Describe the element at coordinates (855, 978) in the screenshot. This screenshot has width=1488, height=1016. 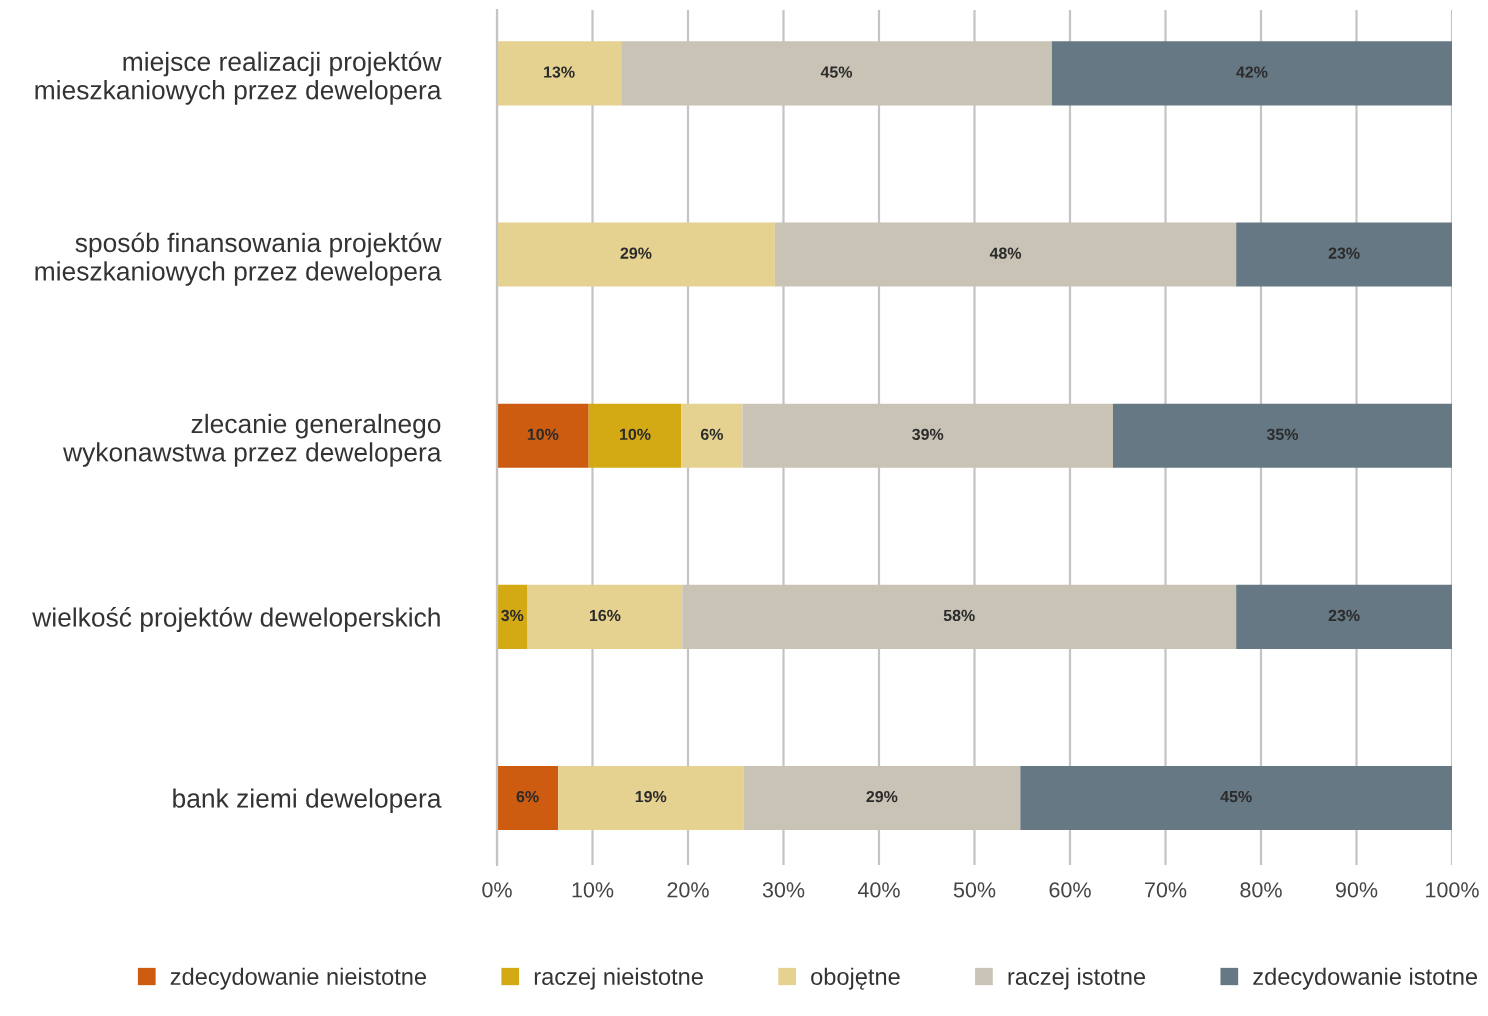
I see `legend-label: obojętne` at that location.